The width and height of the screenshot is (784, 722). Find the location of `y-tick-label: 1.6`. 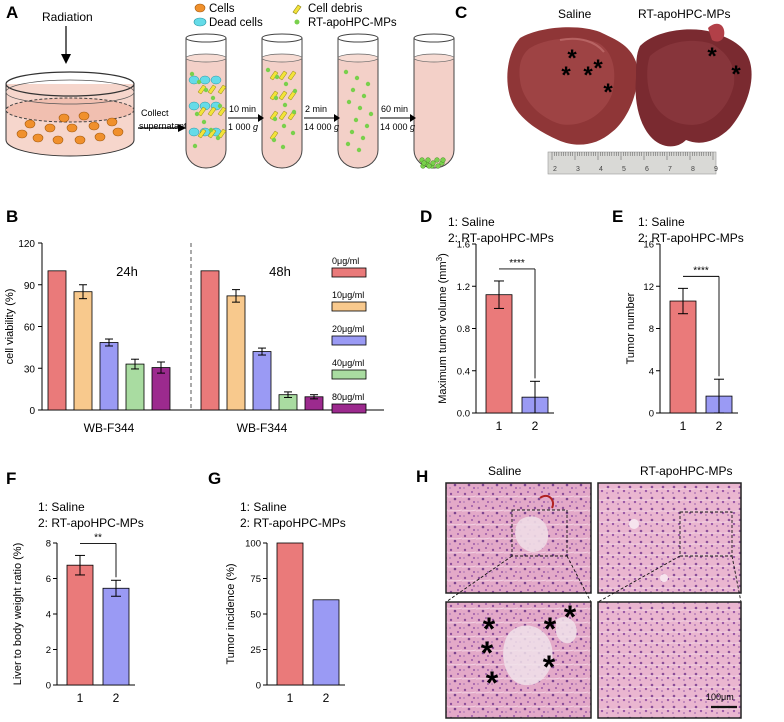

y-tick-label: 1.6 is located at coordinates (463, 245).